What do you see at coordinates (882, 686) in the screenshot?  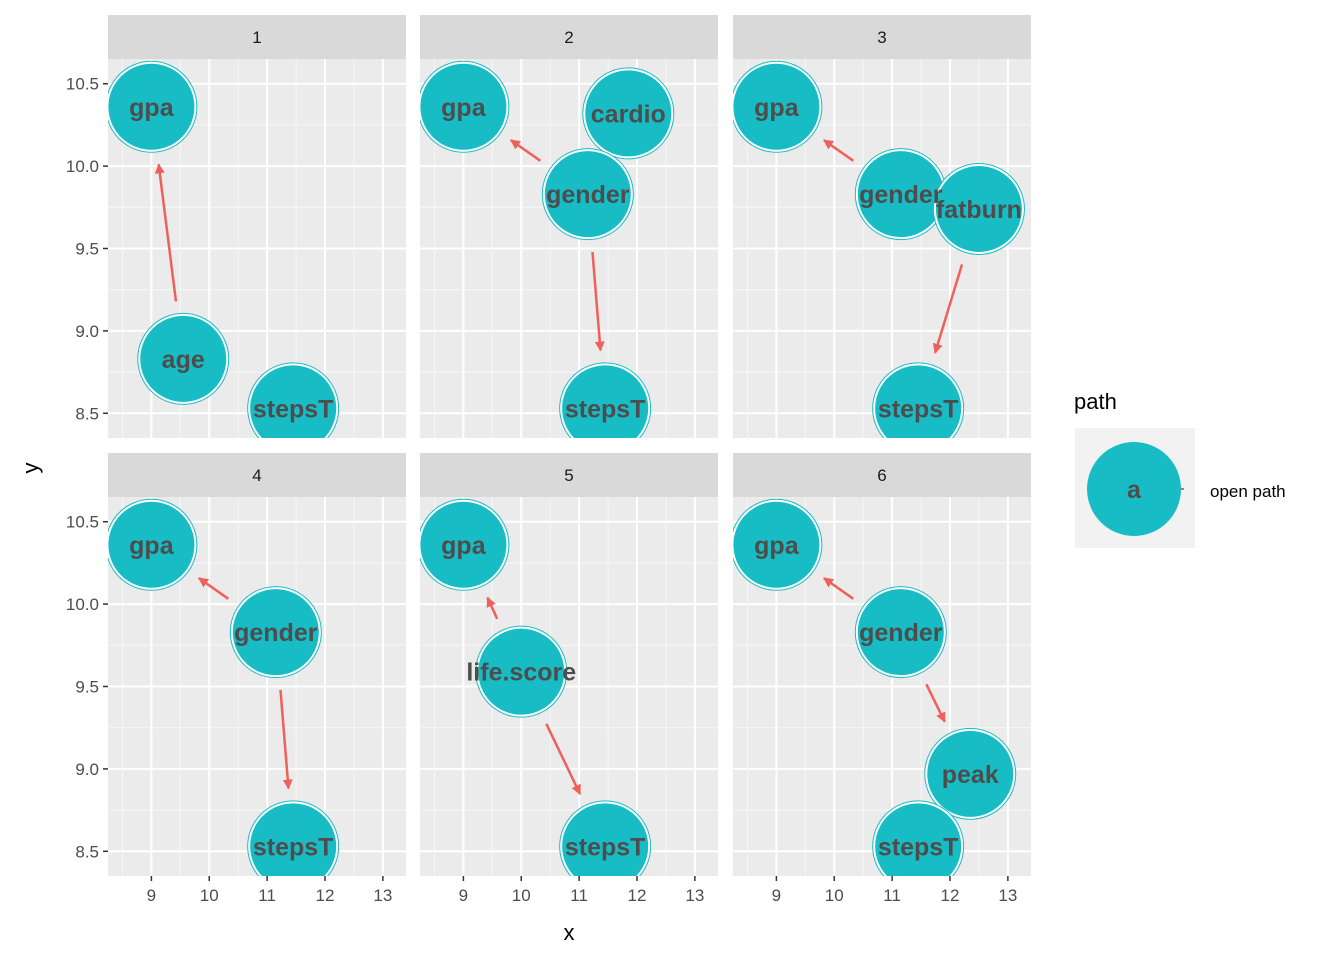 I see `panel-plot-area: gpa gender peak stepsT` at bounding box center [882, 686].